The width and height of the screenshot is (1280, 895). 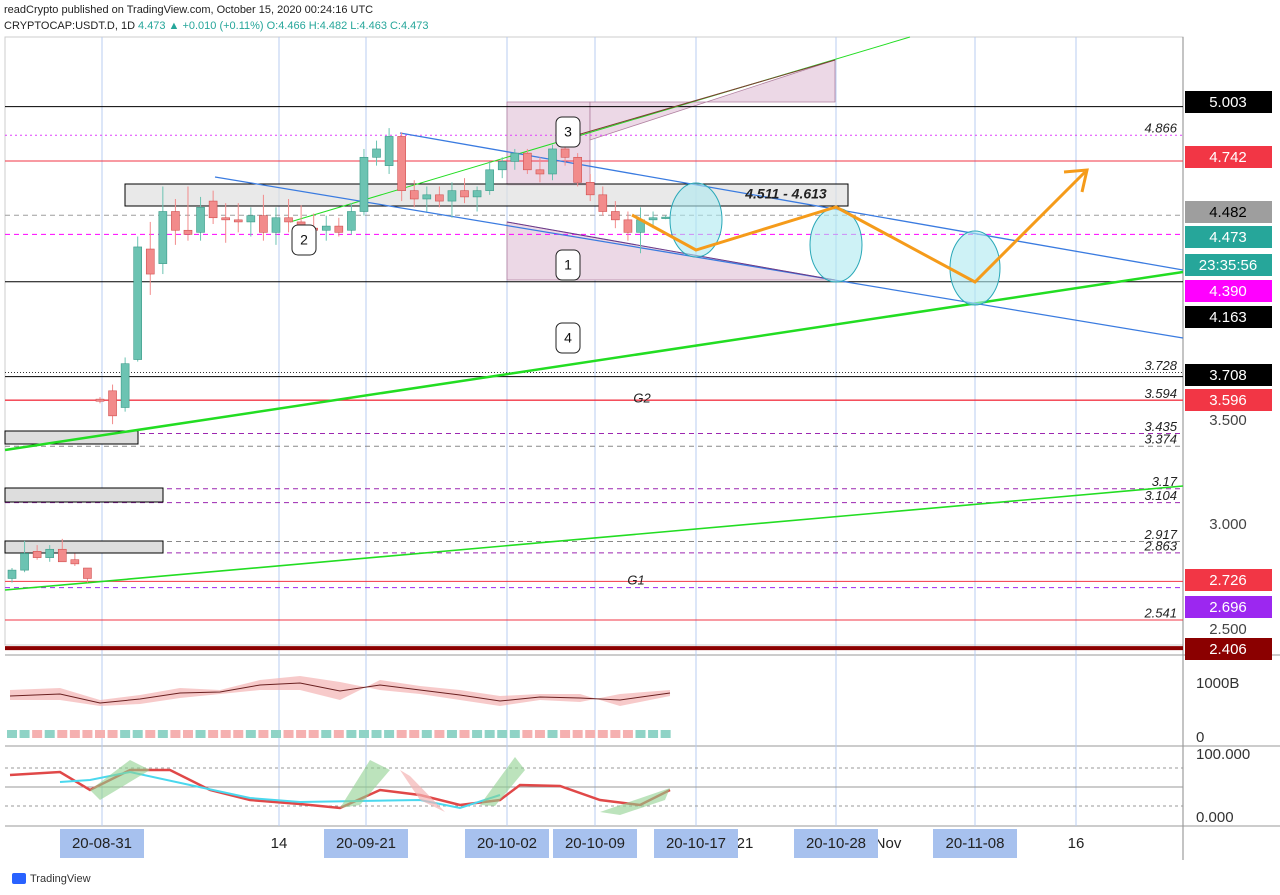 I want to click on osc-fill, so click(x=502, y=781).